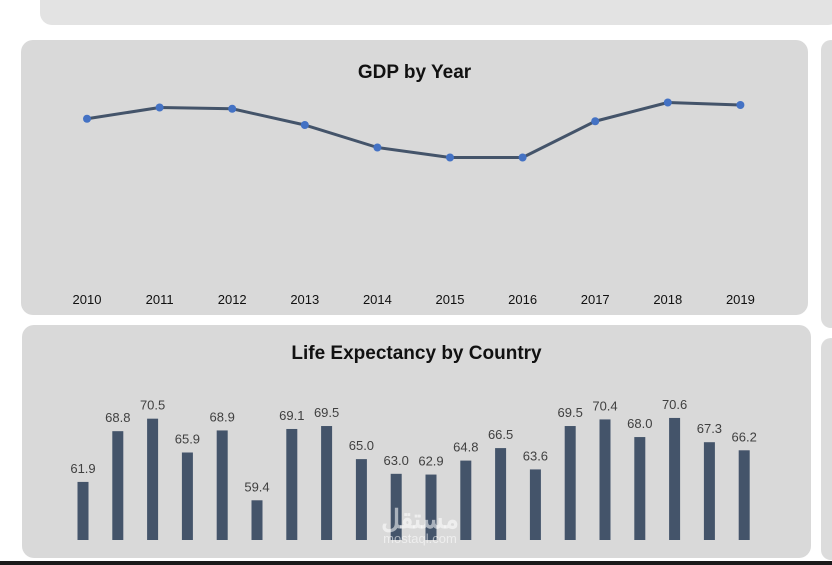 This screenshot has height=565, width=832. Describe the element at coordinates (430, 461) in the screenshot. I see `life-bar-value-label: 62.9` at that location.